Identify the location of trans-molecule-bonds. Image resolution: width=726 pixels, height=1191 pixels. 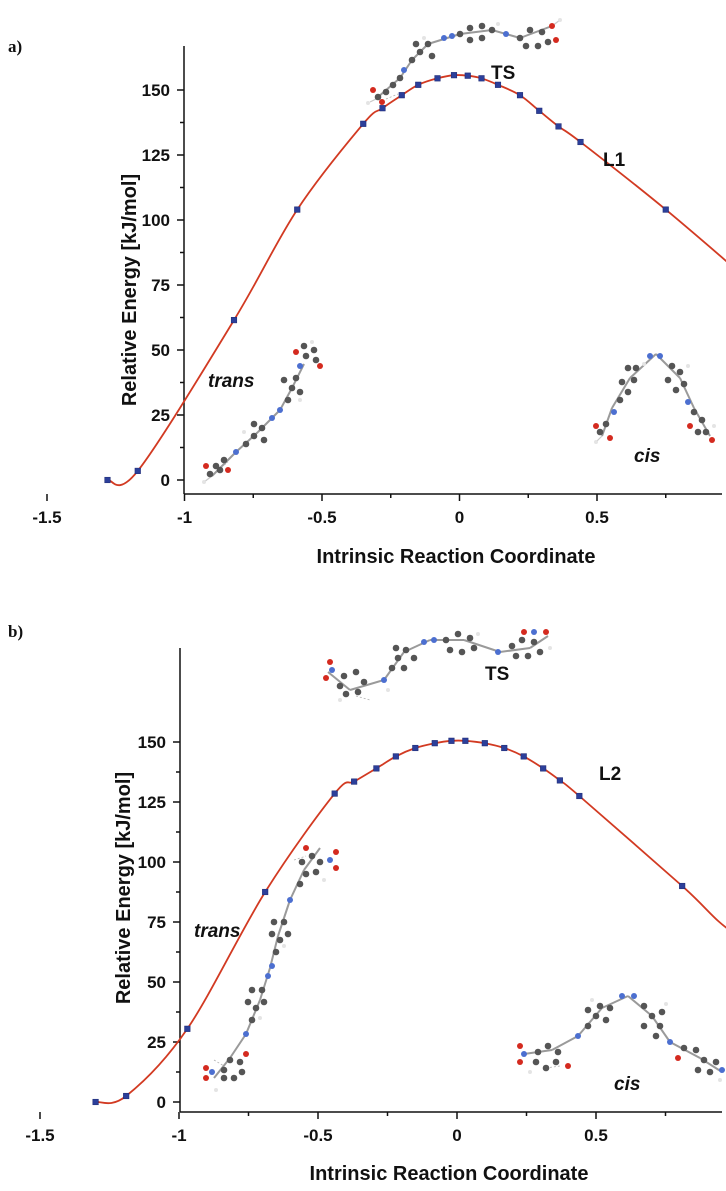
(267, 963).